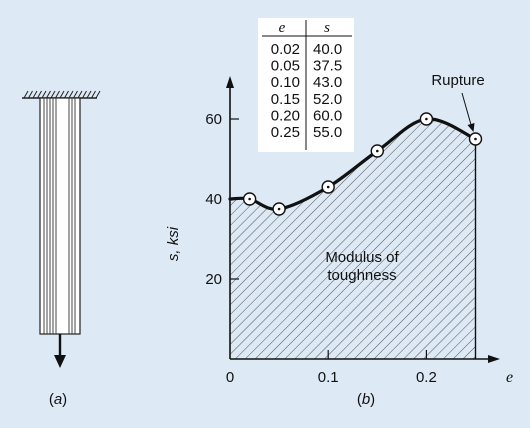 The width and height of the screenshot is (530, 428). What do you see at coordinates (327, 115) in the screenshot?
I see `table-cell-s: 60.0` at bounding box center [327, 115].